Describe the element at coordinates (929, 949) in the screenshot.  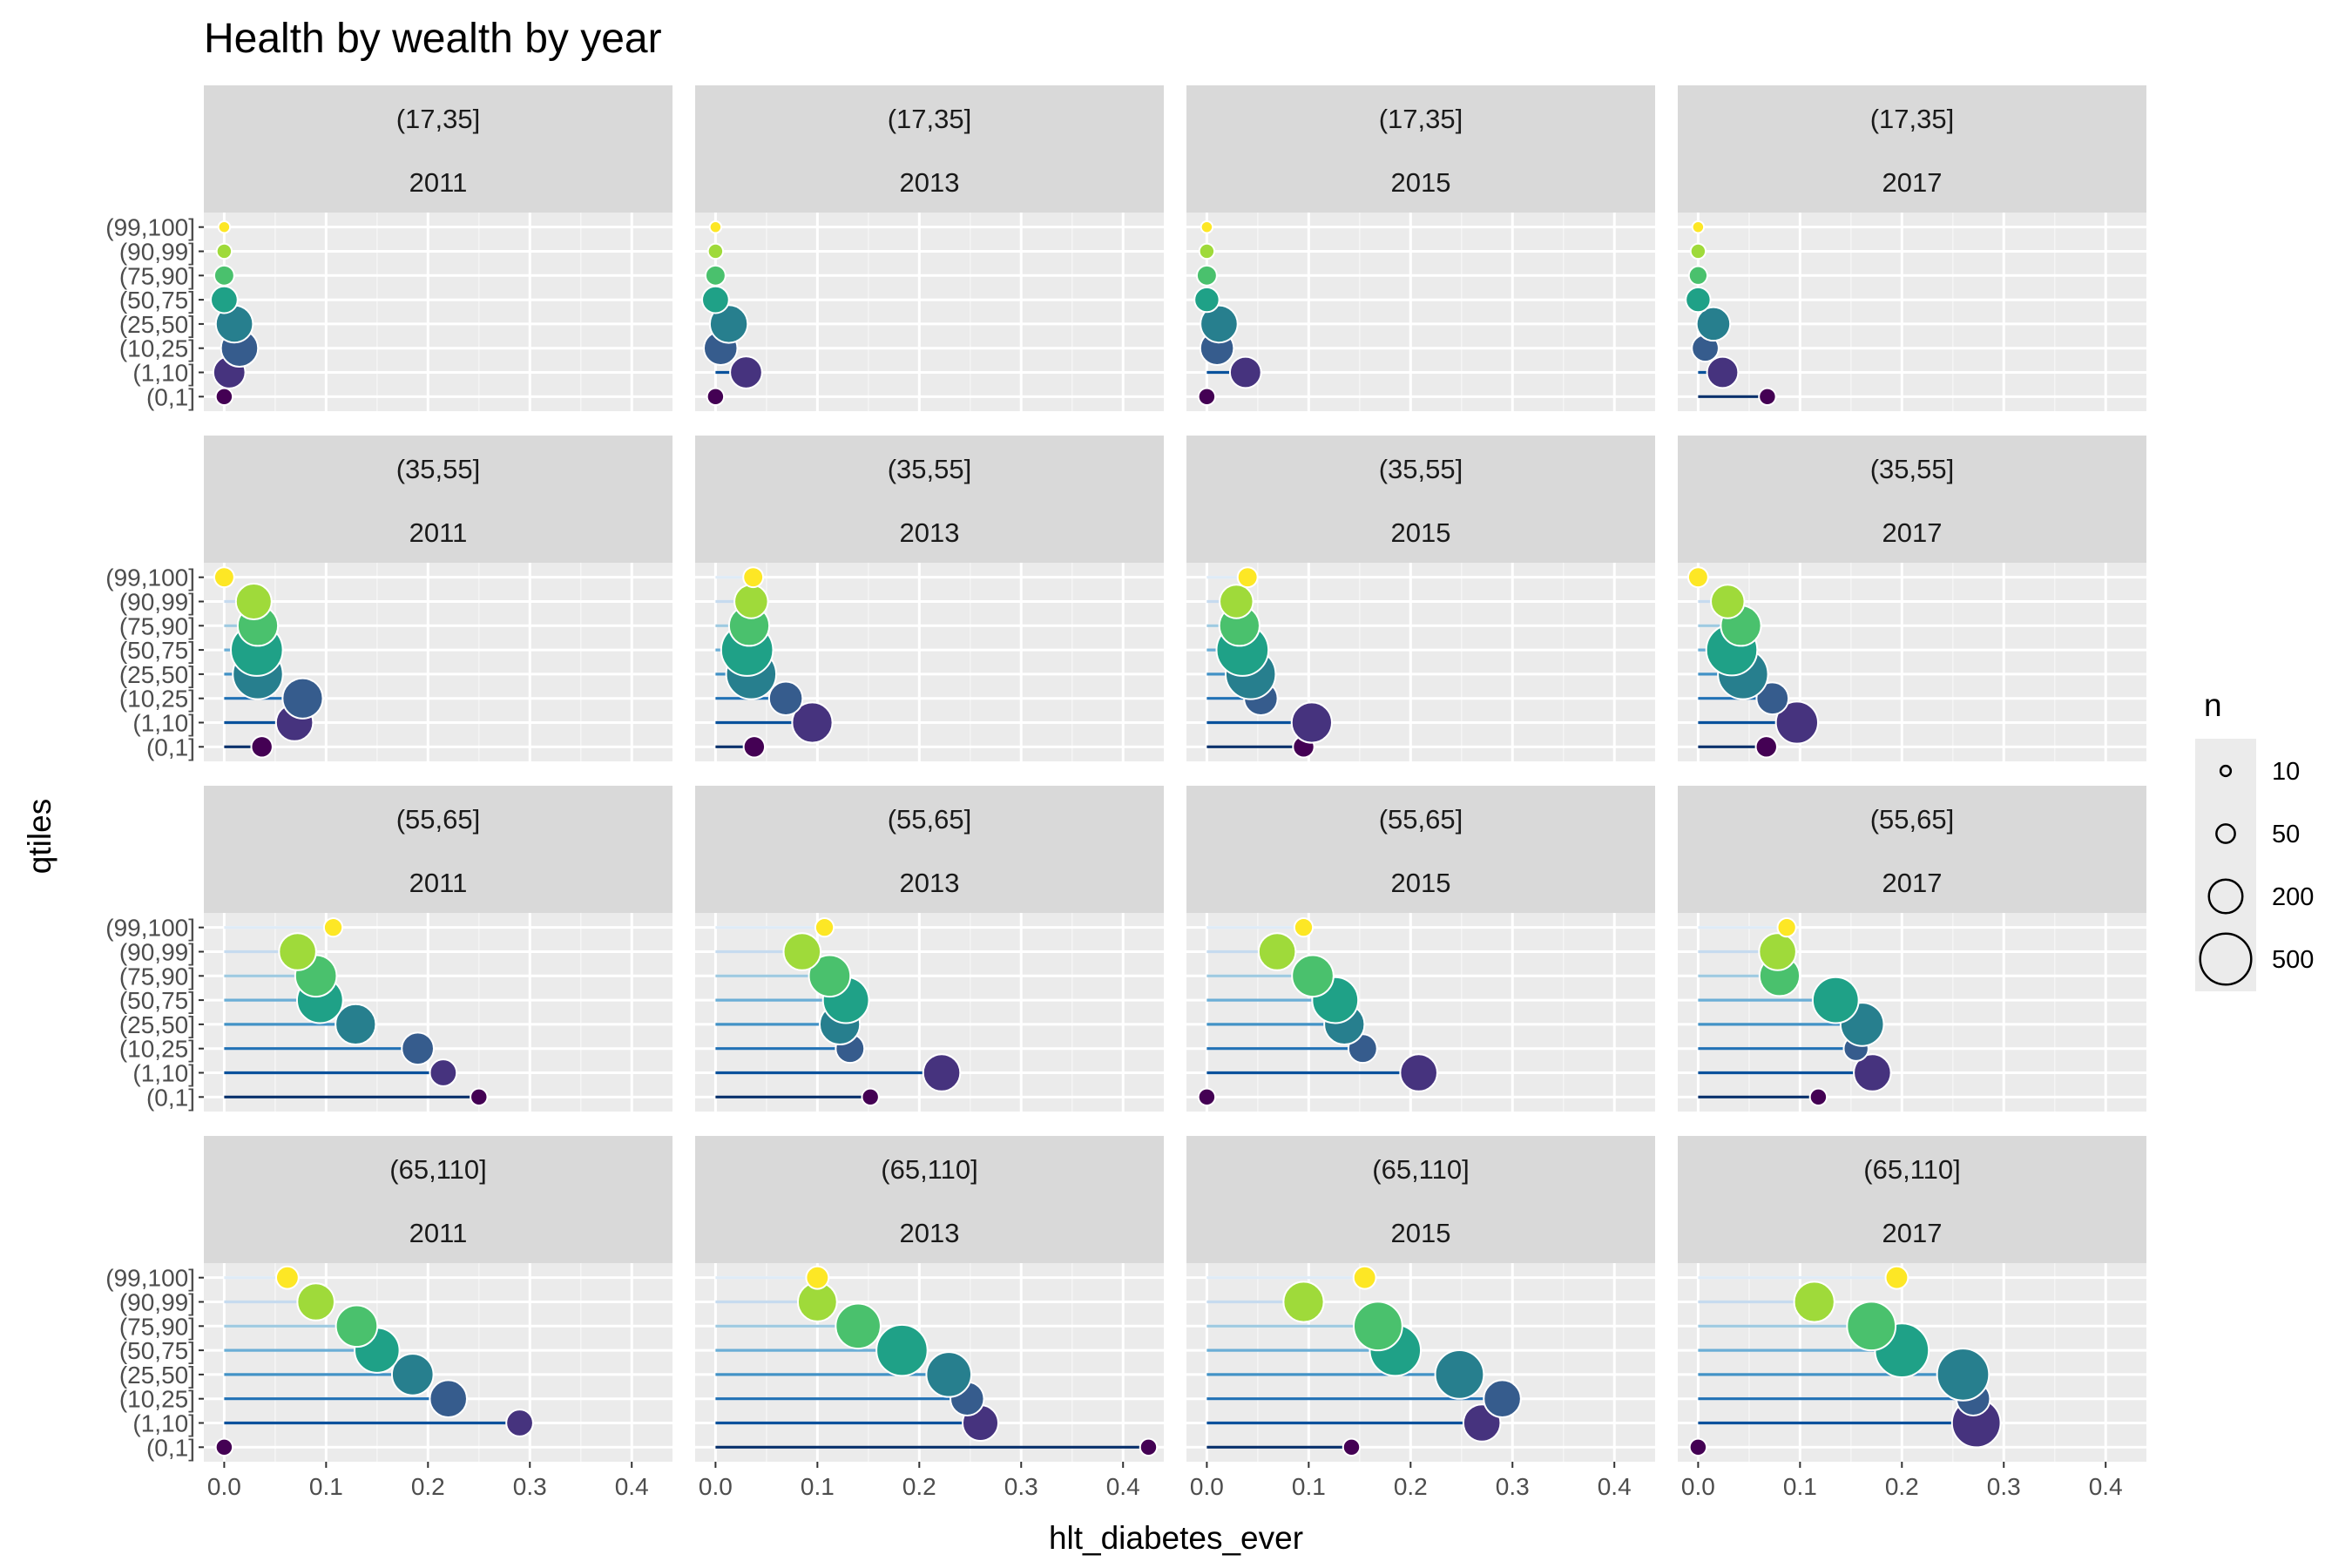
I see `facet-panel: (55,65] 2013` at that location.